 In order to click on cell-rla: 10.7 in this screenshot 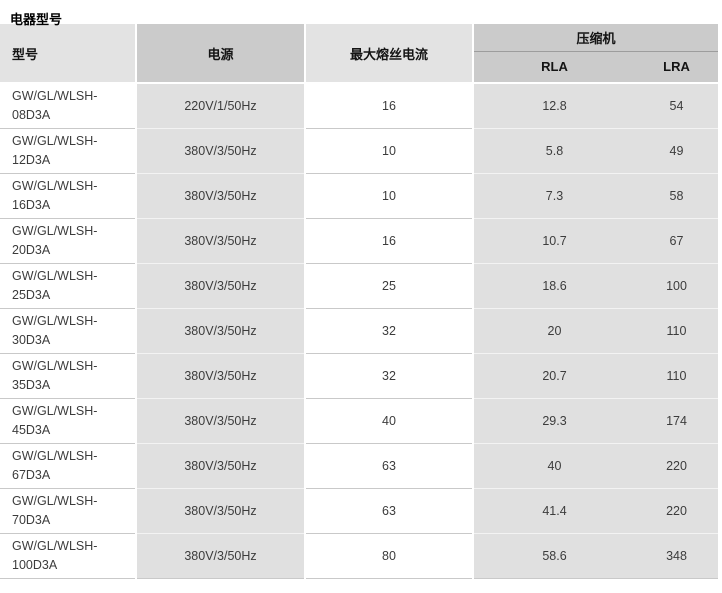, I will do `click(553, 240)`.